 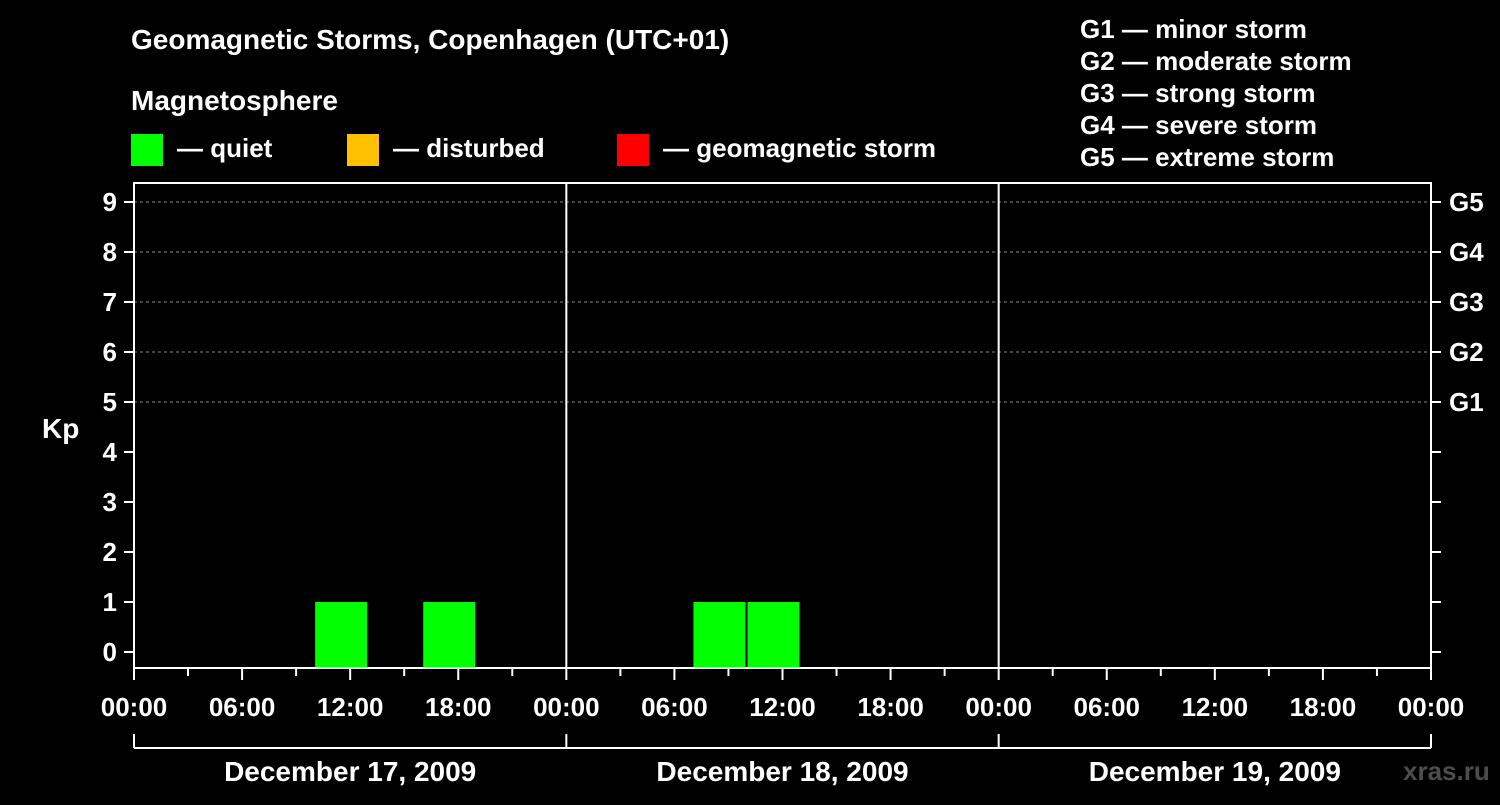 I want to click on y-axis-label: Kp, so click(x=60, y=428).